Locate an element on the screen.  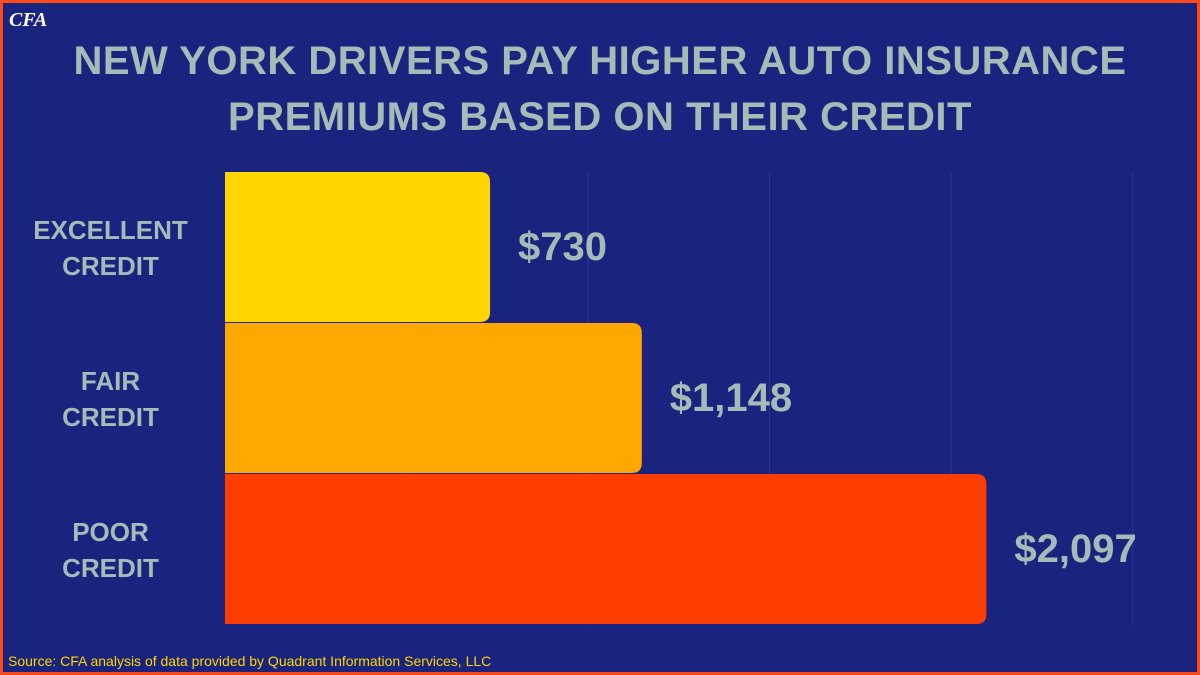
logo: CFA is located at coordinates (28, 20).